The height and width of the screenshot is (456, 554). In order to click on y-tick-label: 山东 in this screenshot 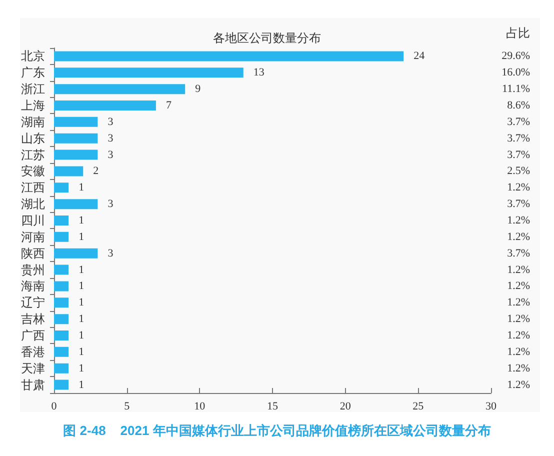, I will do `click(33, 138)`.